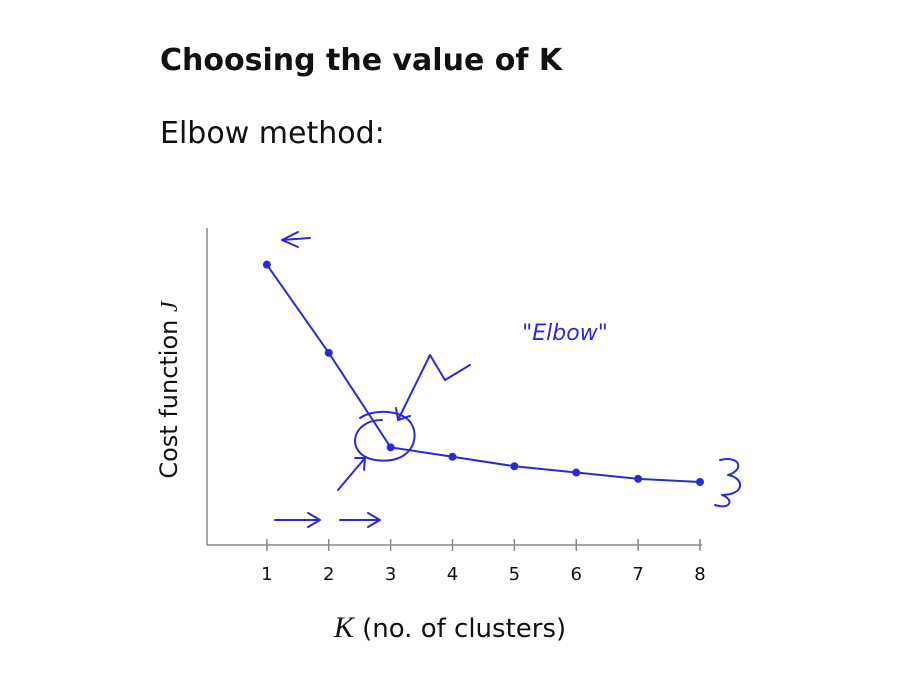 The height and width of the screenshot is (674, 910). Describe the element at coordinates (699, 574) in the screenshot. I see `x-tick-label: 8` at that location.